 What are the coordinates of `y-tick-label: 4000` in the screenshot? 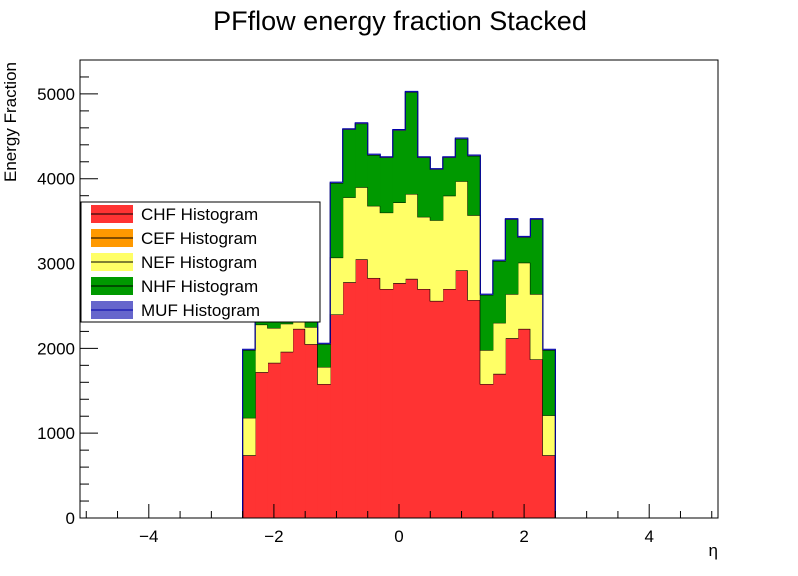 It's located at (56, 179).